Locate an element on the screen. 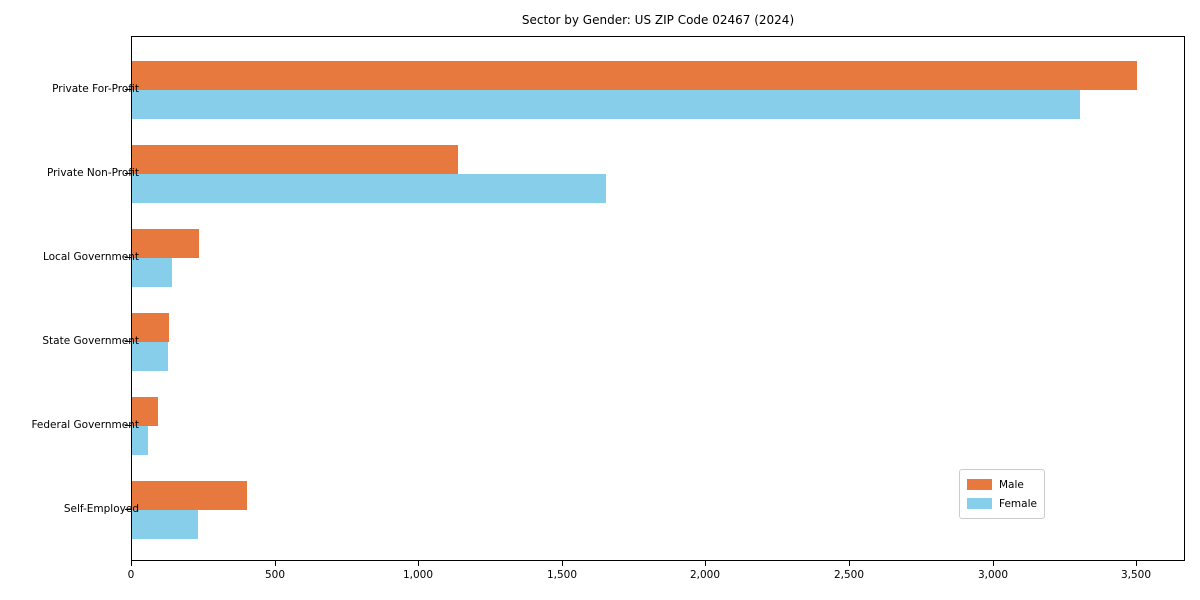 The width and height of the screenshot is (1200, 600). x-axis-tick-label: 2,000 is located at coordinates (705, 575).